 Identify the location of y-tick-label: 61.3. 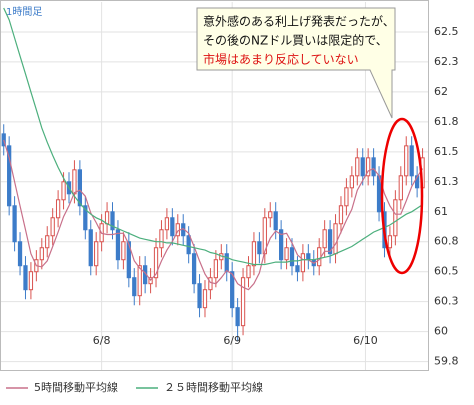
(446, 181).